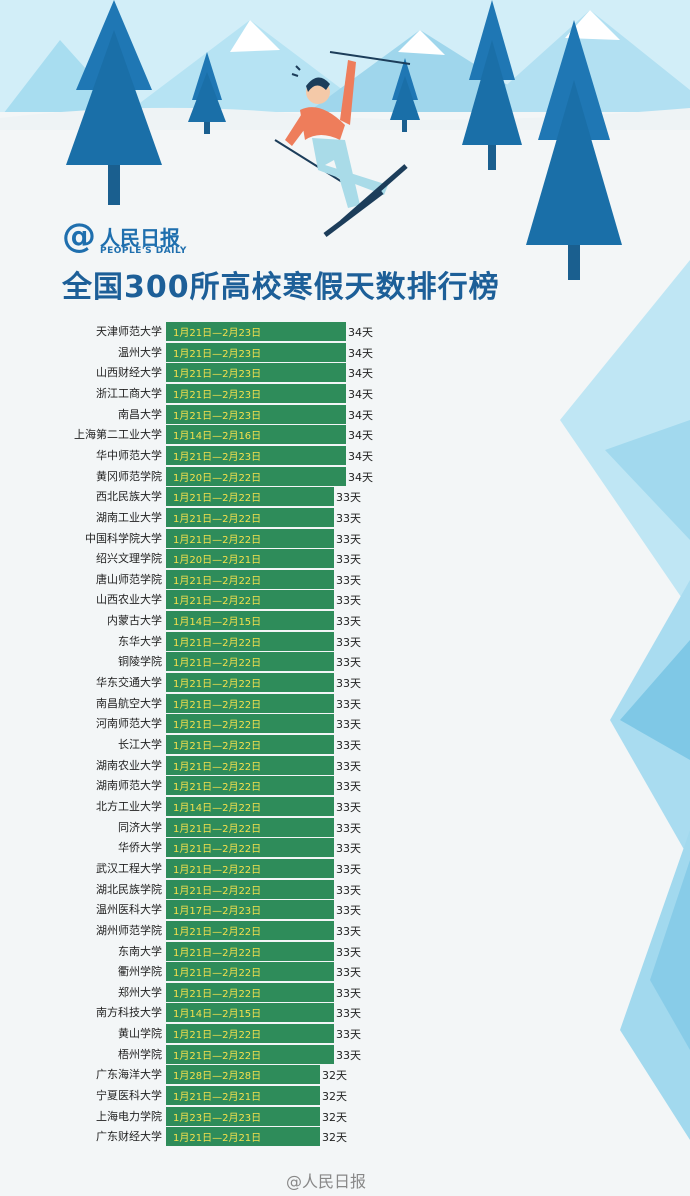 This screenshot has height=1196, width=690. I want to click on chart-row: 内蒙古大学 1月14日—2月15日 33天, so click(345, 621).